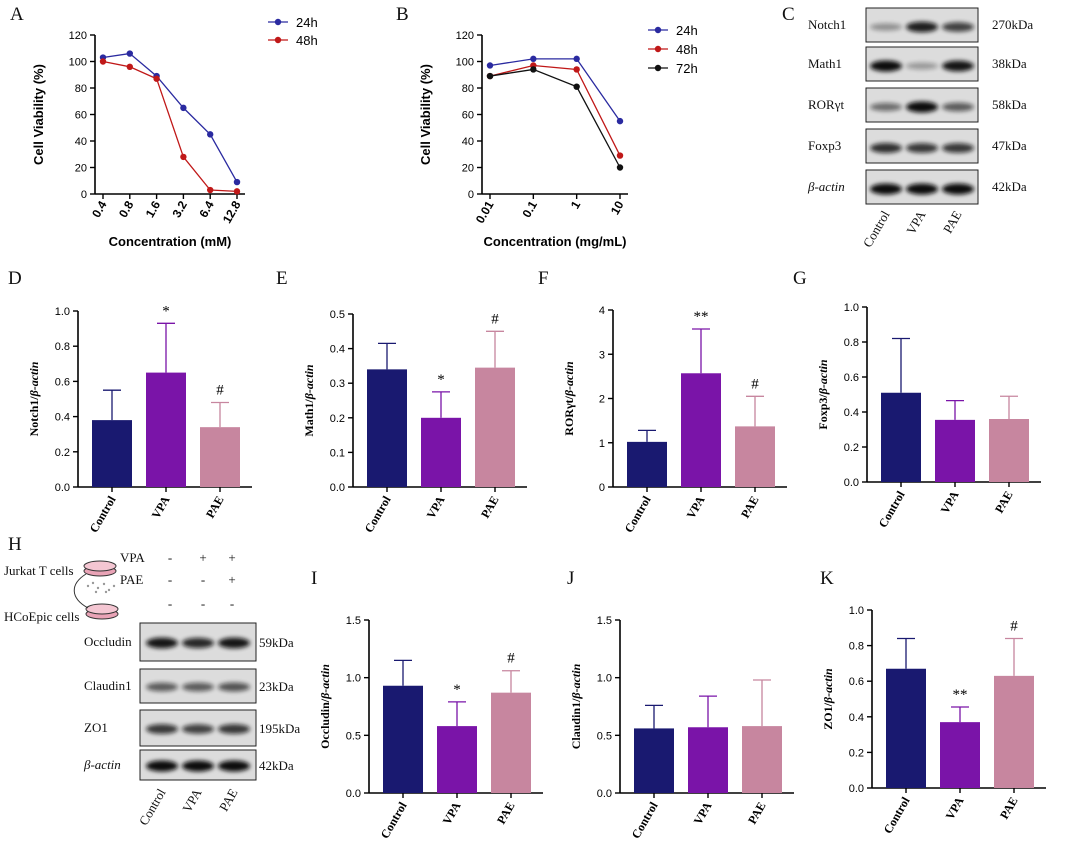 This screenshot has width=1065, height=843. Describe the element at coordinates (170, 126) in the screenshot. I see `series-line-48h` at that location.